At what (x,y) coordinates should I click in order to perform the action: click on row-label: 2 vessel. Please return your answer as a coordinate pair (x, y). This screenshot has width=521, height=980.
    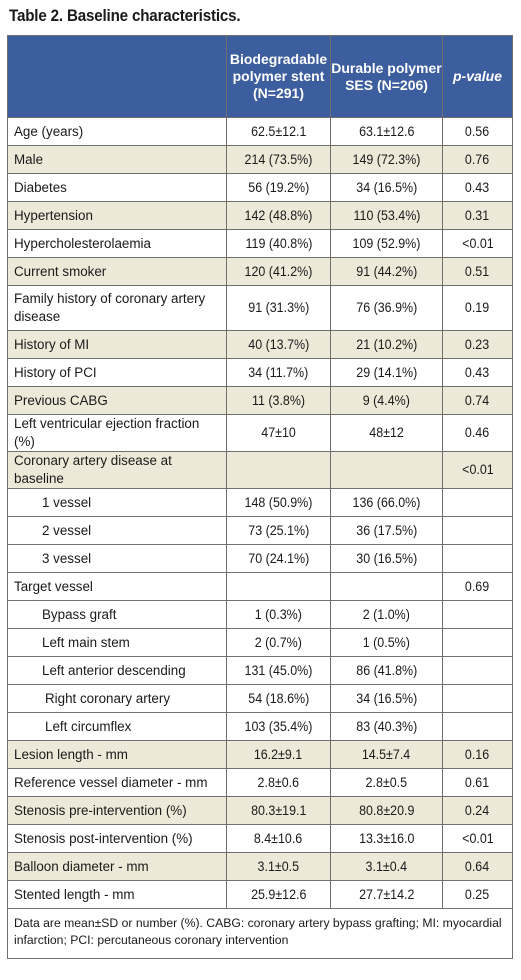
    Looking at the image, I should click on (117, 530).